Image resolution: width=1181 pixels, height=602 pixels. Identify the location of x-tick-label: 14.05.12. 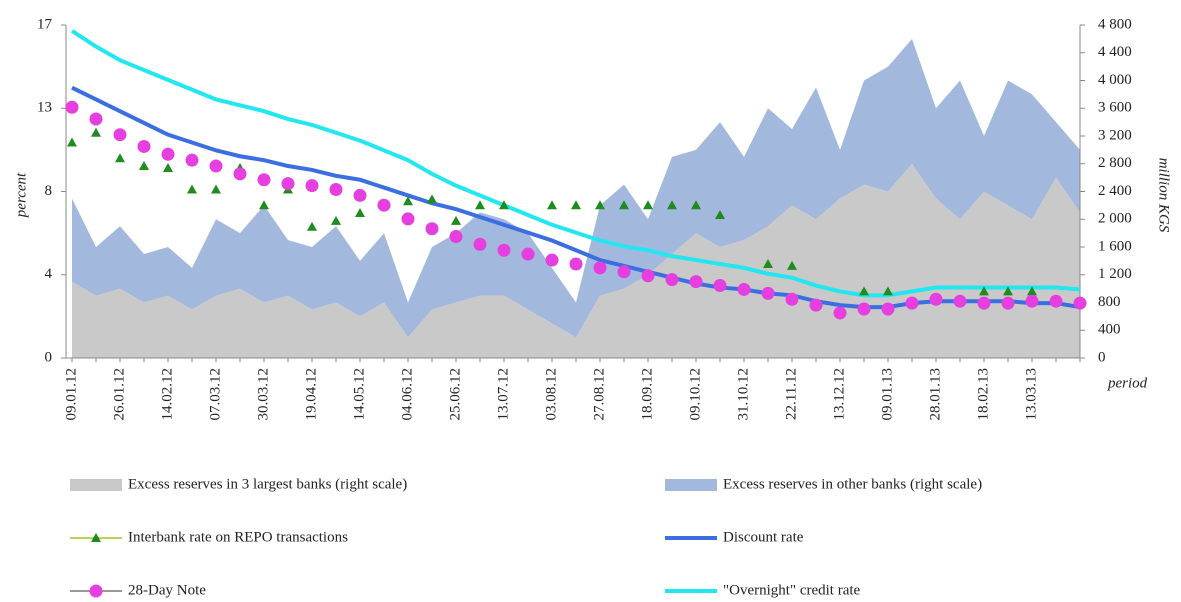
(359, 394).